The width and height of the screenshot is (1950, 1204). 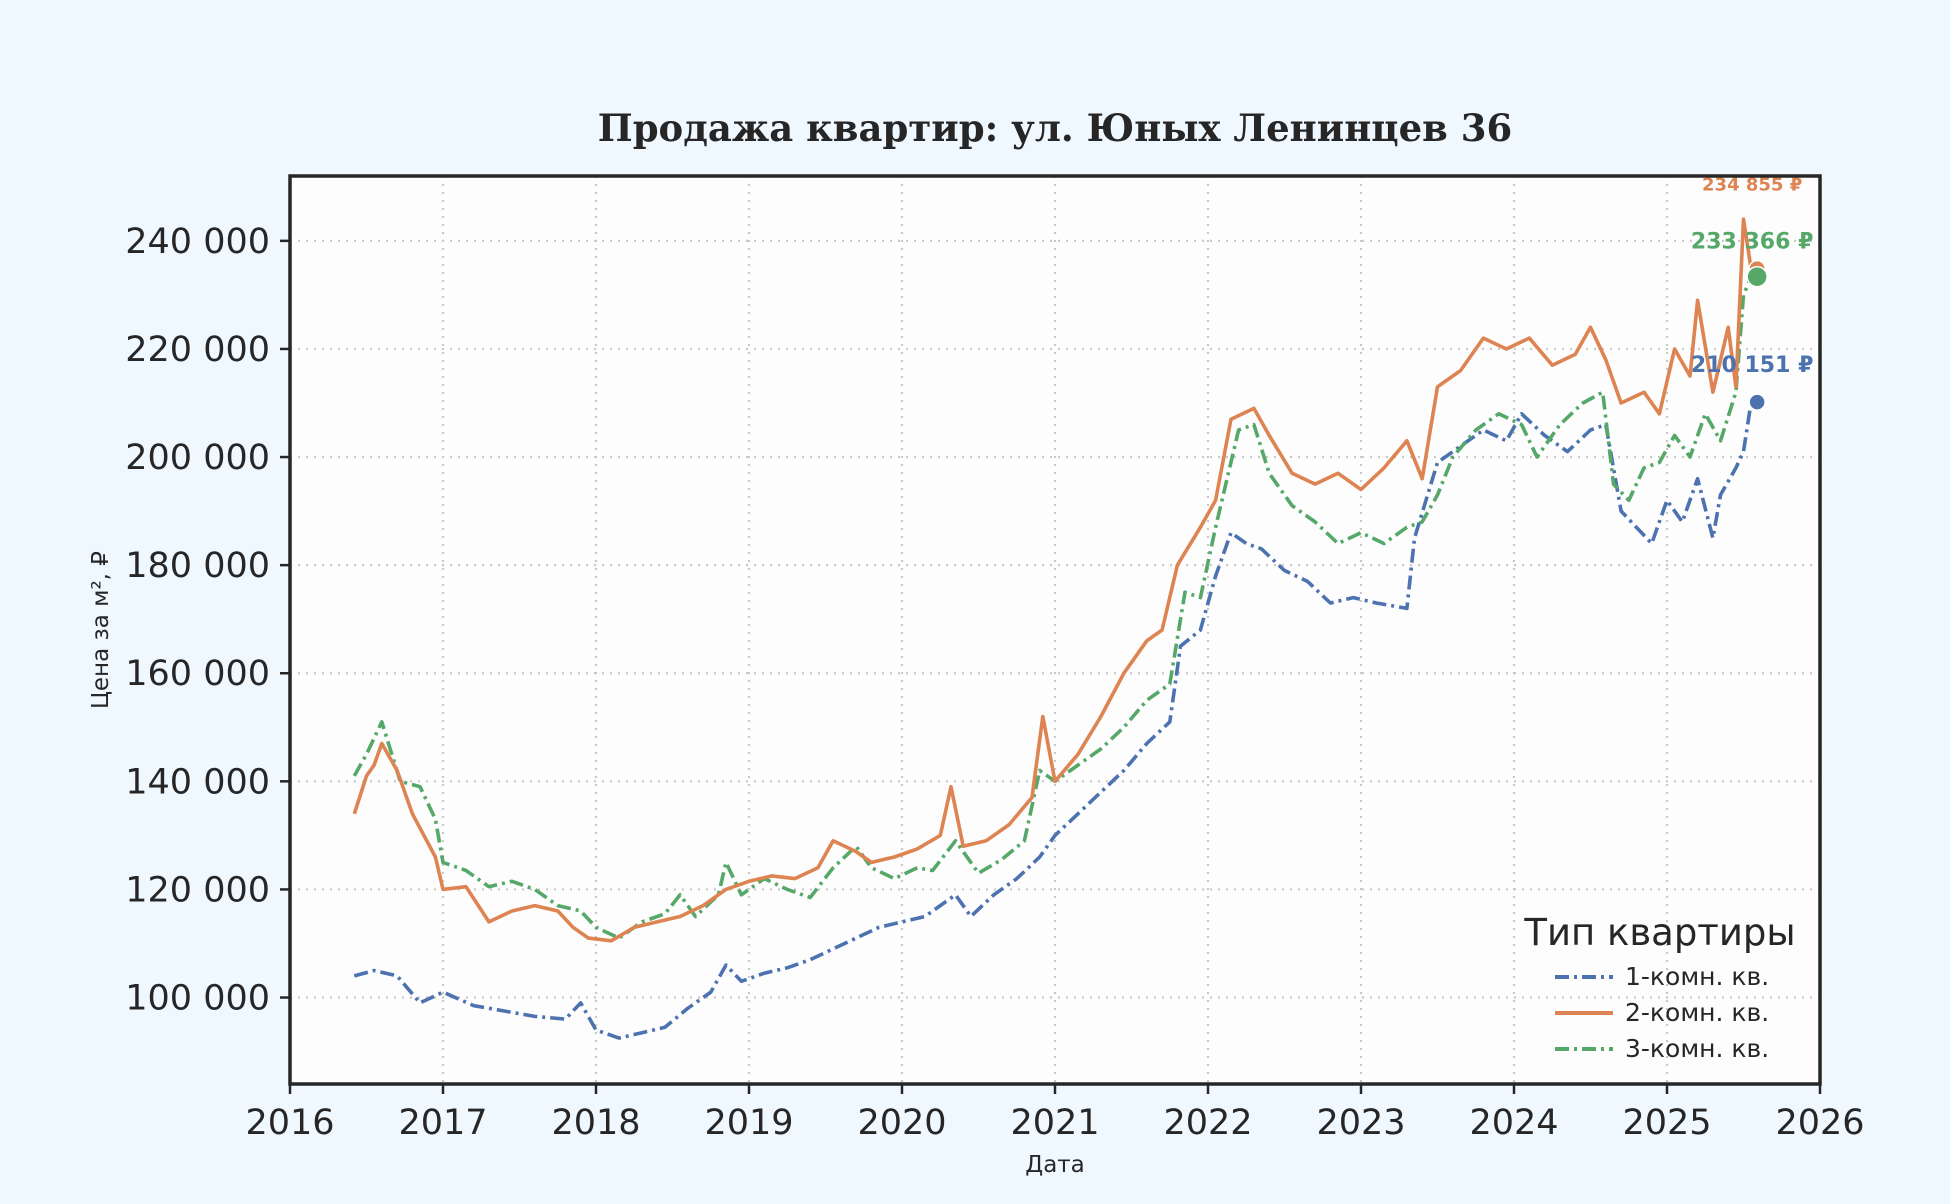 What do you see at coordinates (1513, 1123) in the screenshot?
I see `x-tick-label: 2024` at bounding box center [1513, 1123].